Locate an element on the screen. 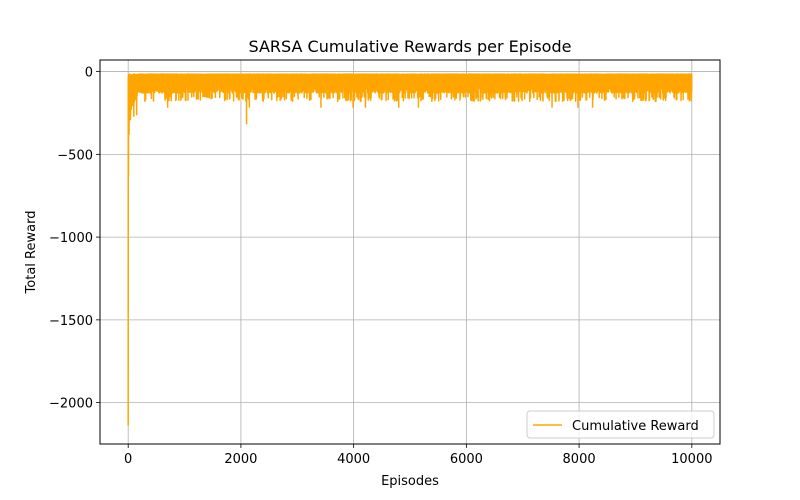 The height and width of the screenshot is (500, 800). x-axis: 0 2000 4000 6000 8000 10000 is located at coordinates (418, 455).